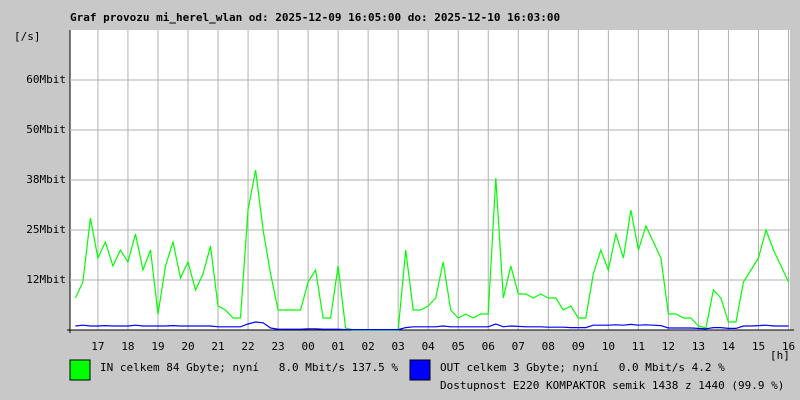  I want to click on x-tick-label: 13, so click(698, 346).